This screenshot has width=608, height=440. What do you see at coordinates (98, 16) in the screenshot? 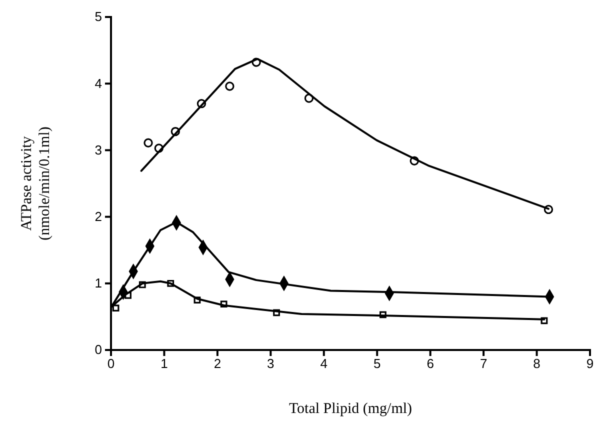
I see `y-tick-label: 5` at bounding box center [98, 16].